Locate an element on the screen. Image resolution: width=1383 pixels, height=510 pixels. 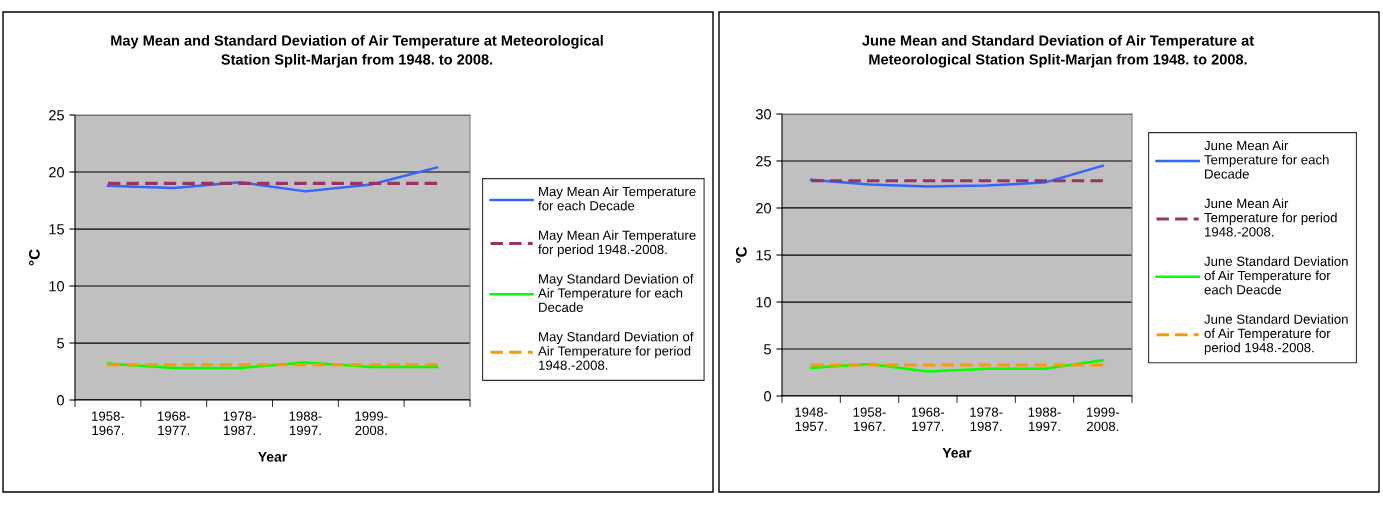
legend-label: June Mean Air Temperature for period 1948.-2008. is located at coordinates (1270, 217).